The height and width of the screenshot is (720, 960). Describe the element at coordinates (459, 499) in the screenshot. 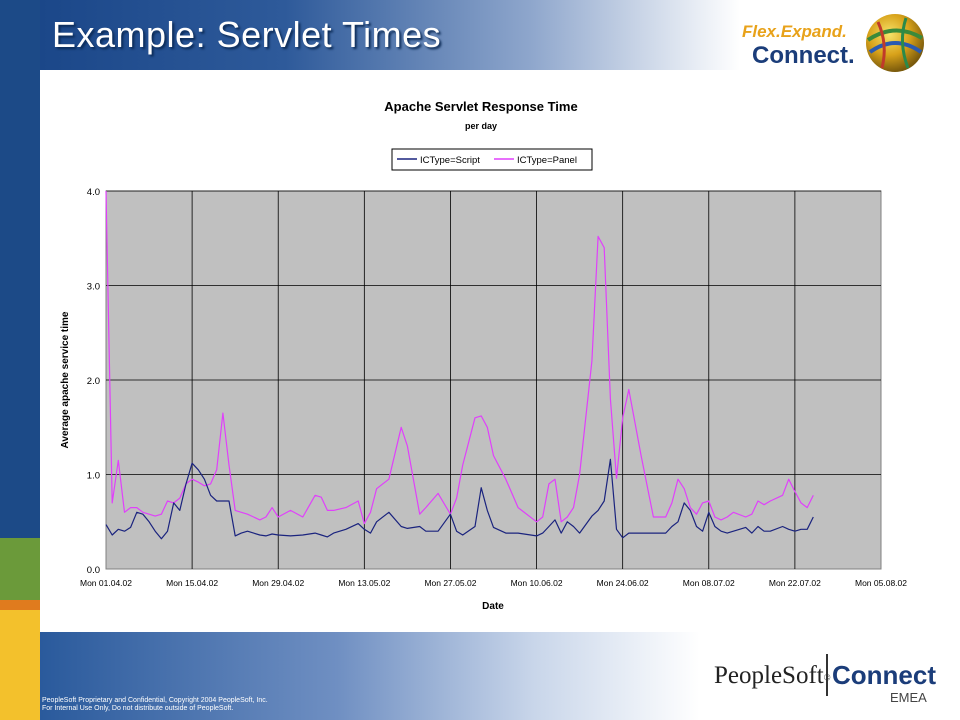

I see `script-series-line` at that location.